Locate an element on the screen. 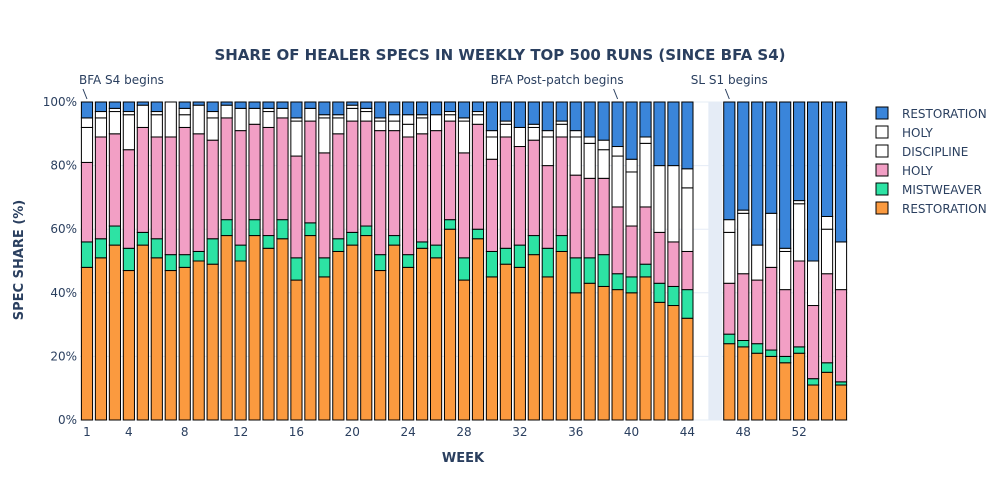 This screenshot has width=1000, height=504. x-tick-label: 36 is located at coordinates (575, 432).